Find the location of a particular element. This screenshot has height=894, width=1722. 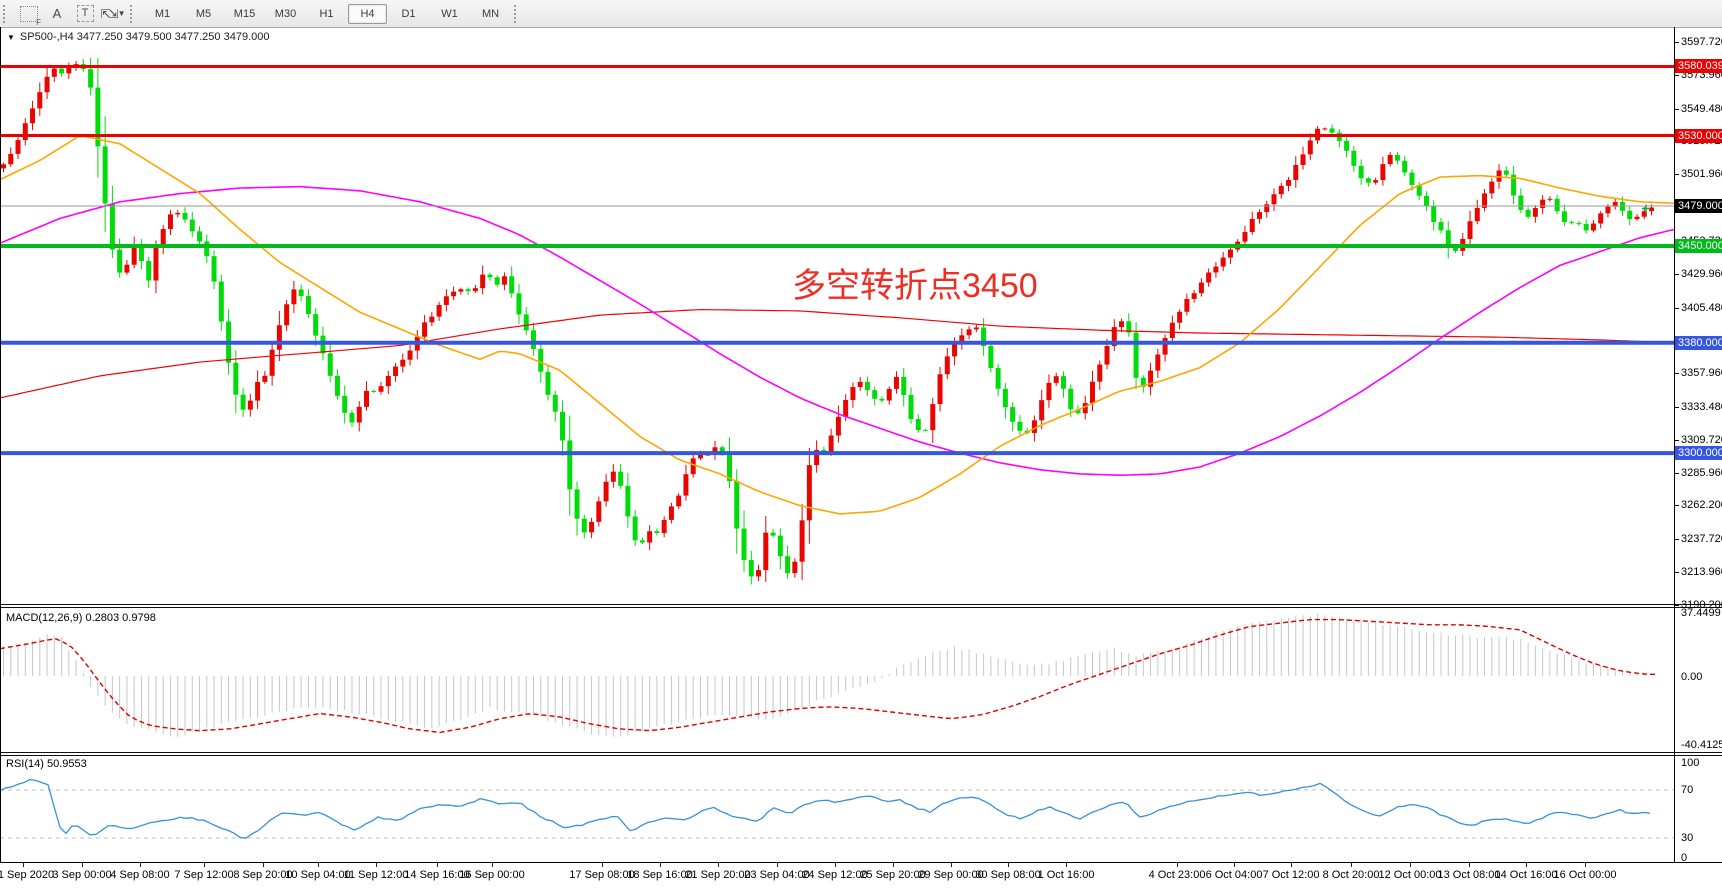

x-axis-label: 4 Sep 08:00 is located at coordinates (140, 875).